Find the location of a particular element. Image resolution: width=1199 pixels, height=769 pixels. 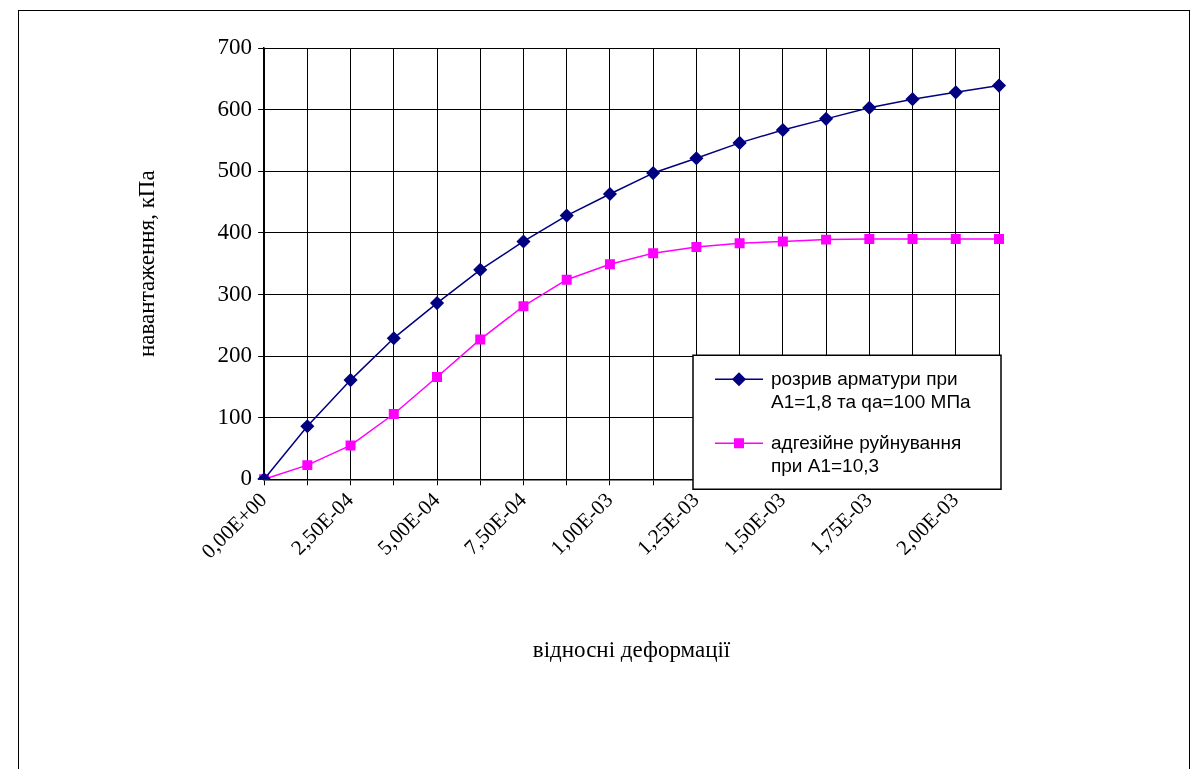

y-tick-label: 300 is located at coordinates (235, 293).